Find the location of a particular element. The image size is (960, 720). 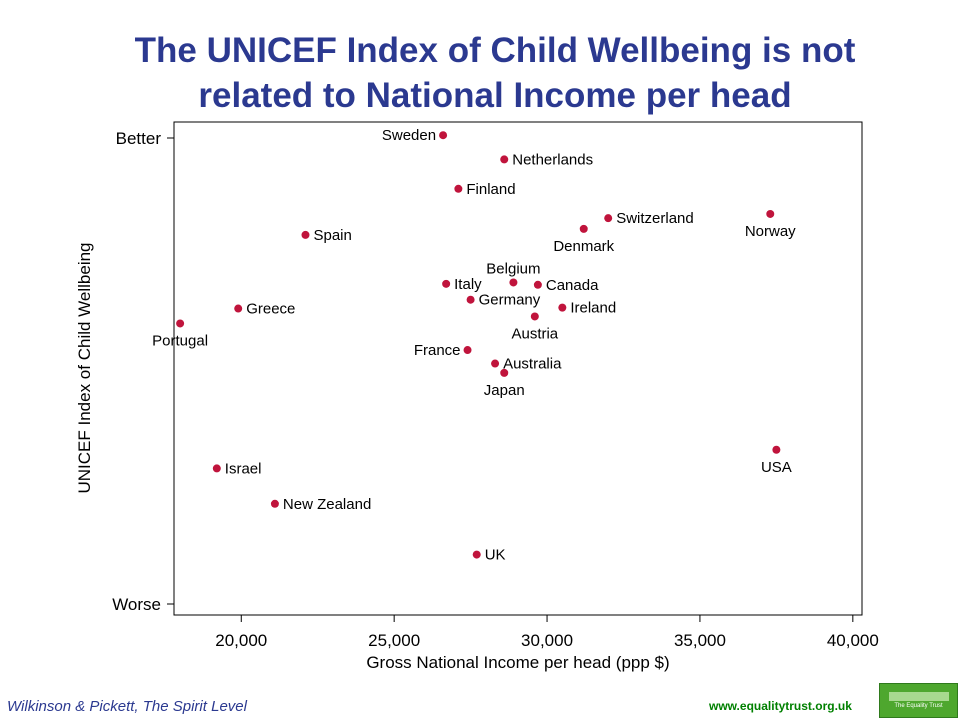

point-usa: USA is located at coordinates (776, 460).